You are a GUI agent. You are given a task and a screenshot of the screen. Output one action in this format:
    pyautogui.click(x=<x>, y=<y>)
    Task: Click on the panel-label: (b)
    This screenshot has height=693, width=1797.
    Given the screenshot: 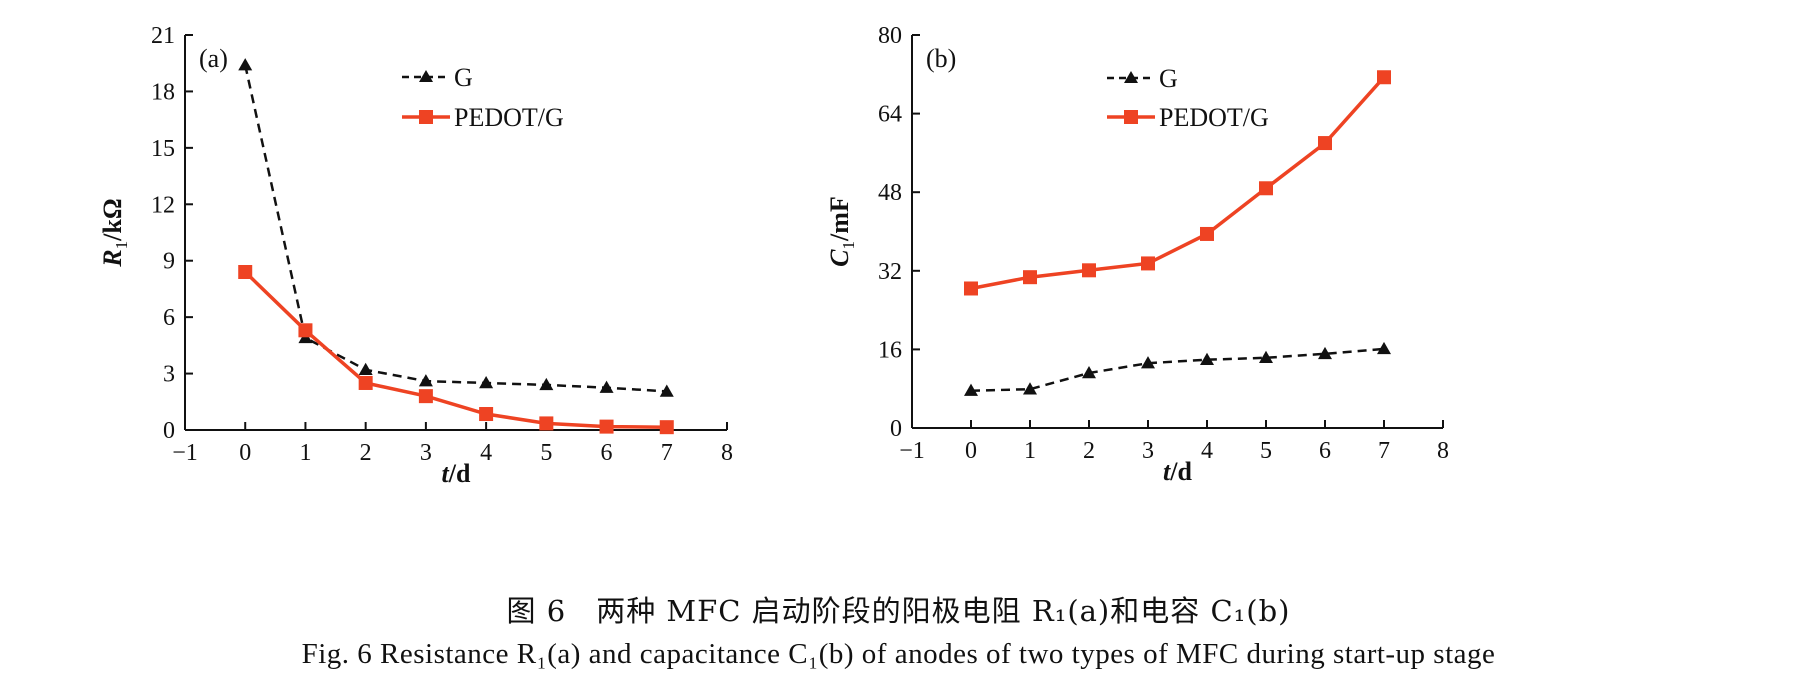 What is the action you would take?
    pyautogui.click(x=941, y=58)
    